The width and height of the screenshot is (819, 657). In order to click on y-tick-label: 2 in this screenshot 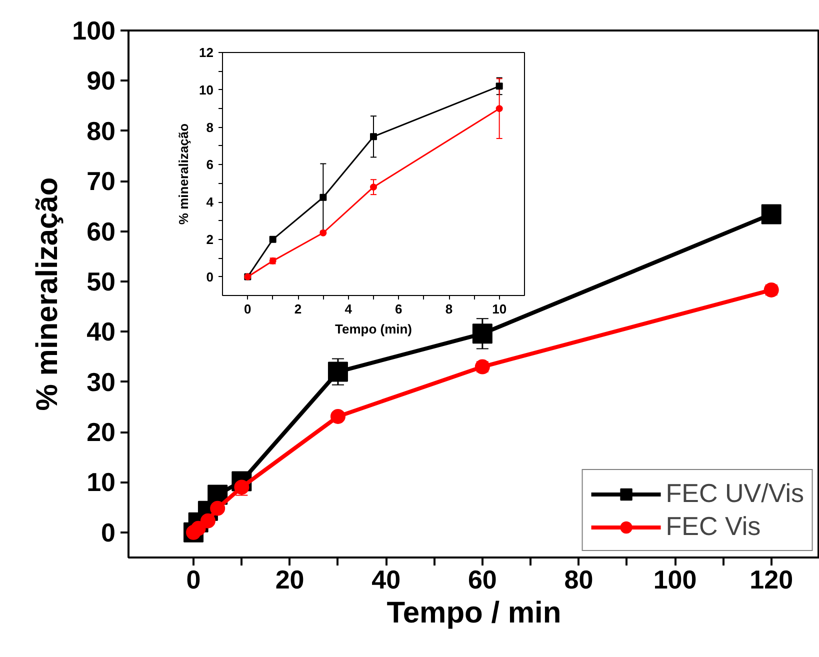, I will do `click(210, 239)`.